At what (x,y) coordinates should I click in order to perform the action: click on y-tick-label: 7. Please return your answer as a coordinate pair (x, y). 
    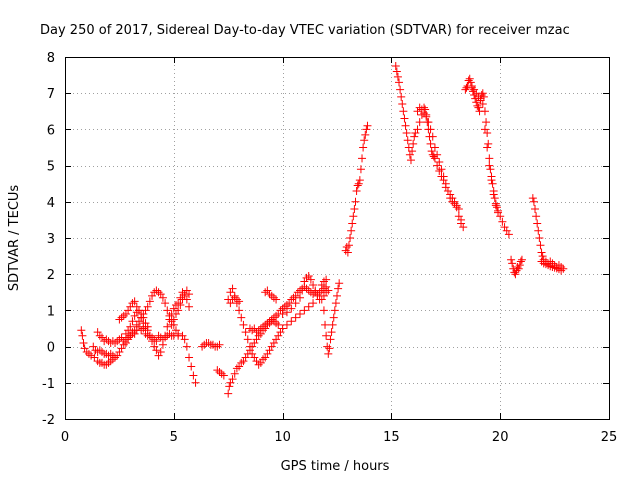
    Looking at the image, I should click on (51, 94).